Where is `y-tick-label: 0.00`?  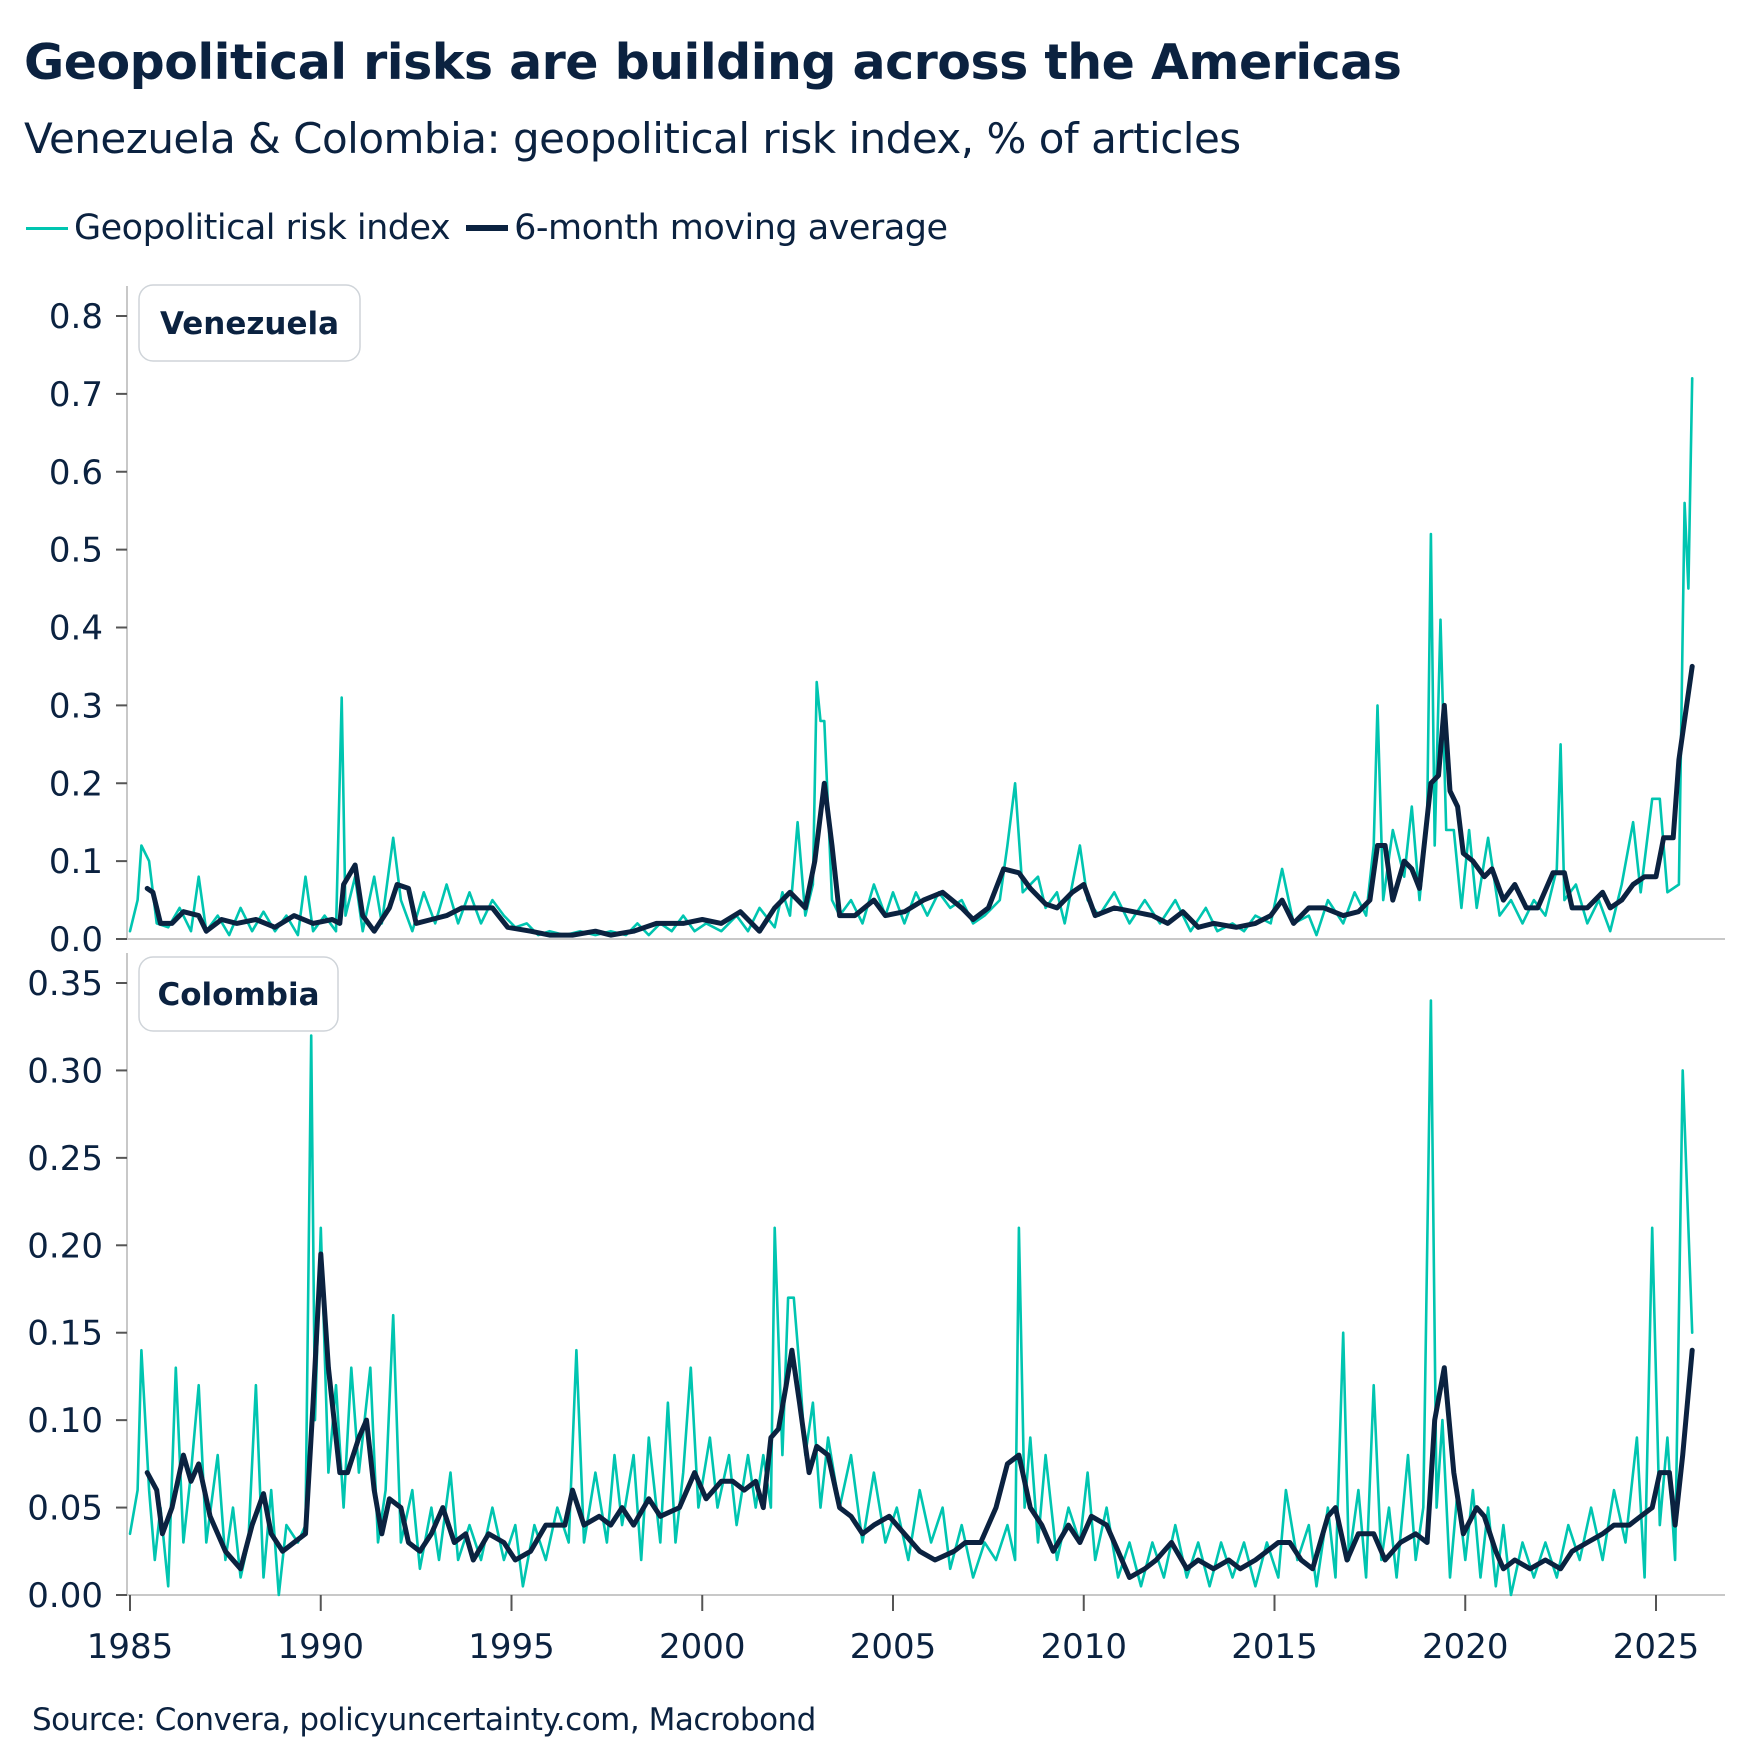
y-tick-label: 0.00 is located at coordinates (65, 1596).